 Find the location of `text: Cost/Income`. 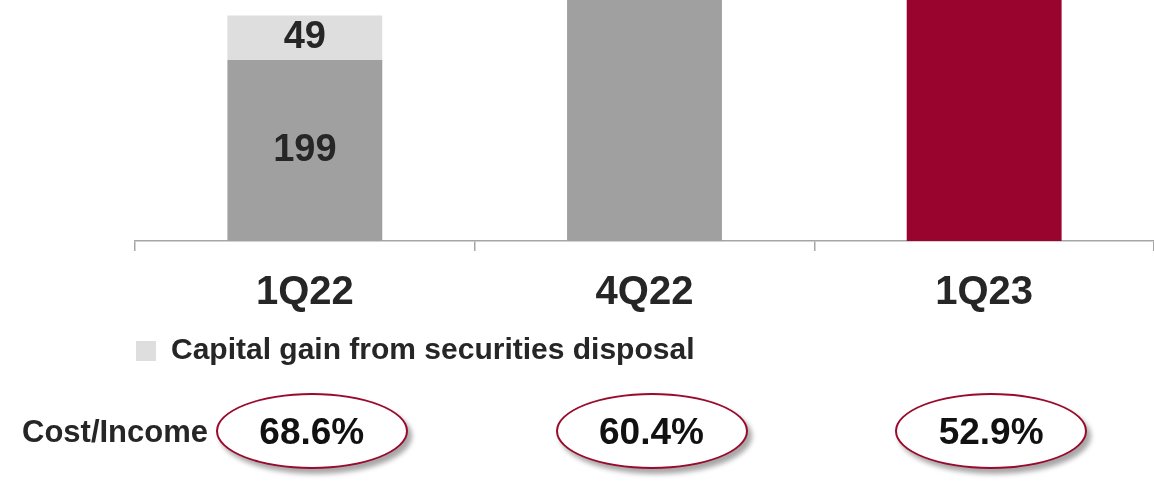

text: Cost/Income is located at coordinates (115, 431).